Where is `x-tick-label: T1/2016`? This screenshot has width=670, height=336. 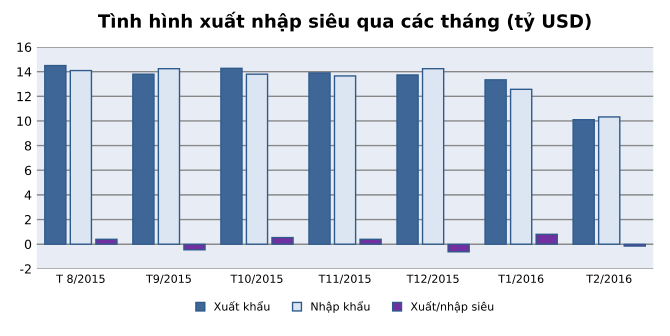 x-tick-label: T1/2016 is located at coordinates (521, 279).